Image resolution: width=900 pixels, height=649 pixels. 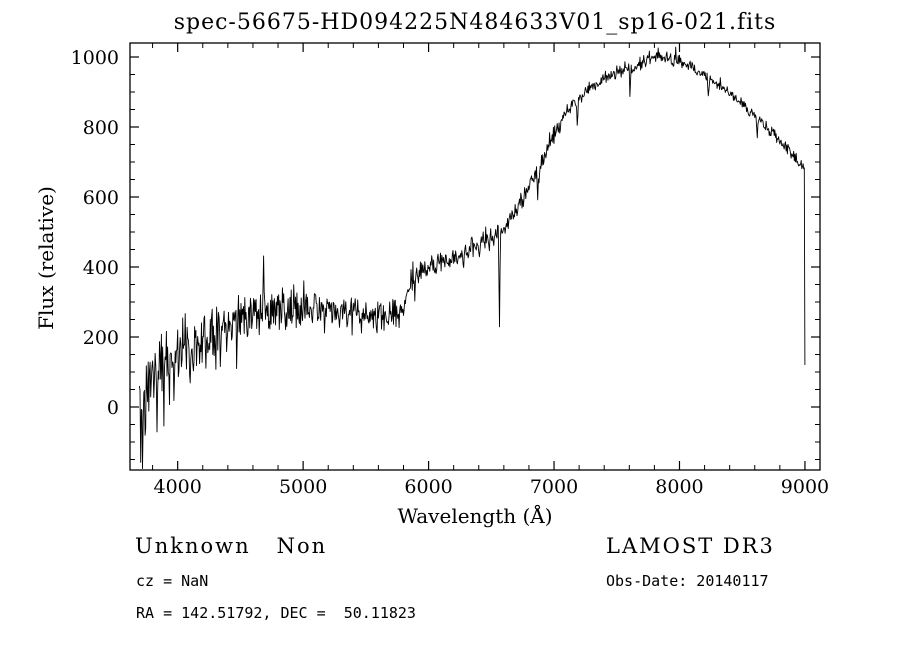 I want to click on svg-text: 600, so click(x=101, y=198).